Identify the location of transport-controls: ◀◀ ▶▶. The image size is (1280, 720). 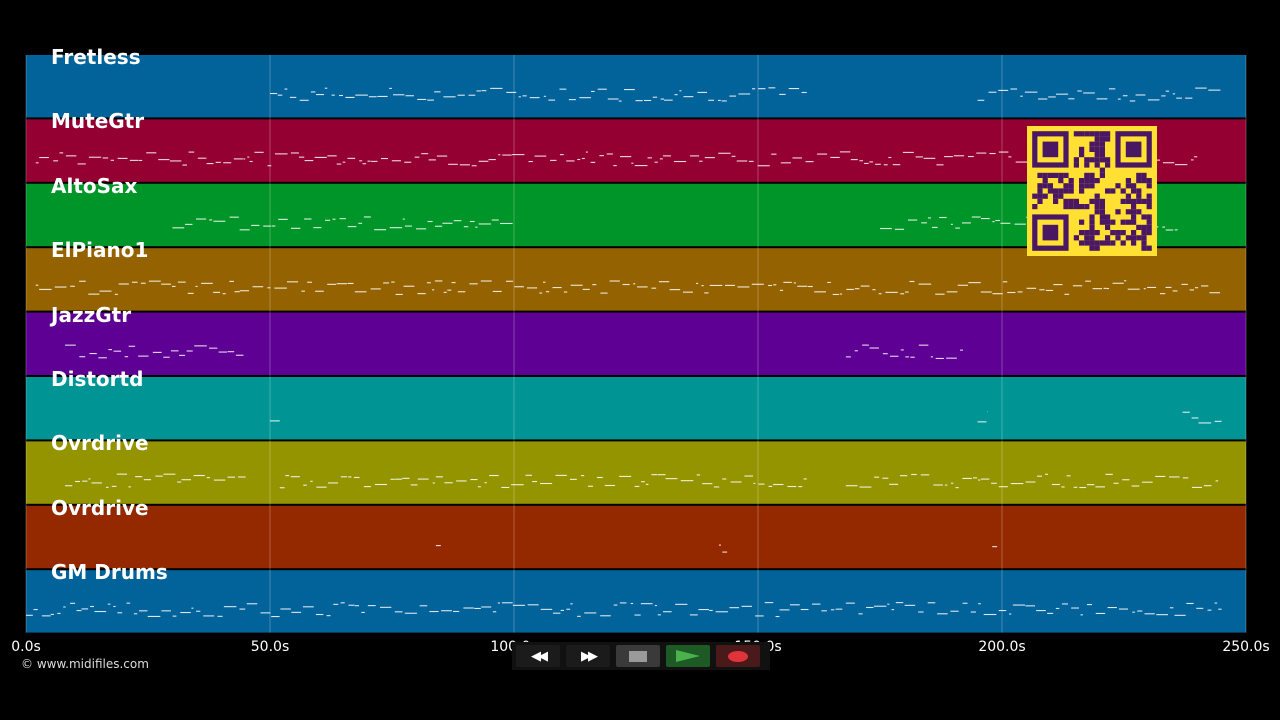
(641, 656).